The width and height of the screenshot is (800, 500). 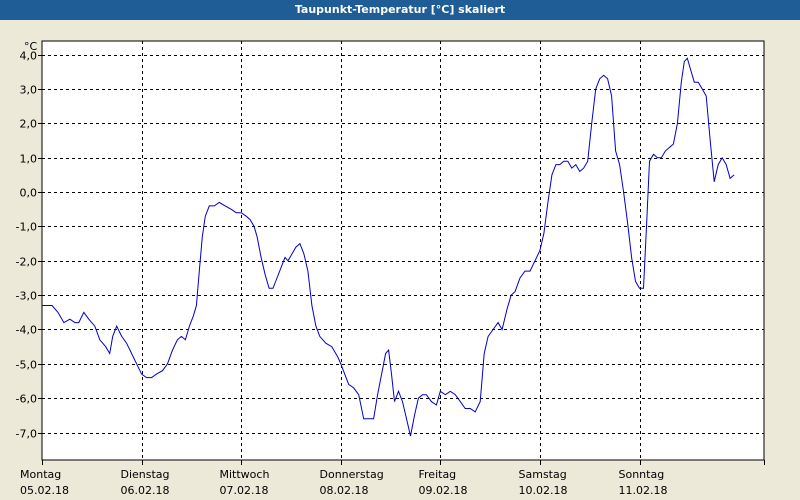 I want to click on chart-title: Taupunkt-Temperatur [°C] skaliert, so click(x=400, y=10).